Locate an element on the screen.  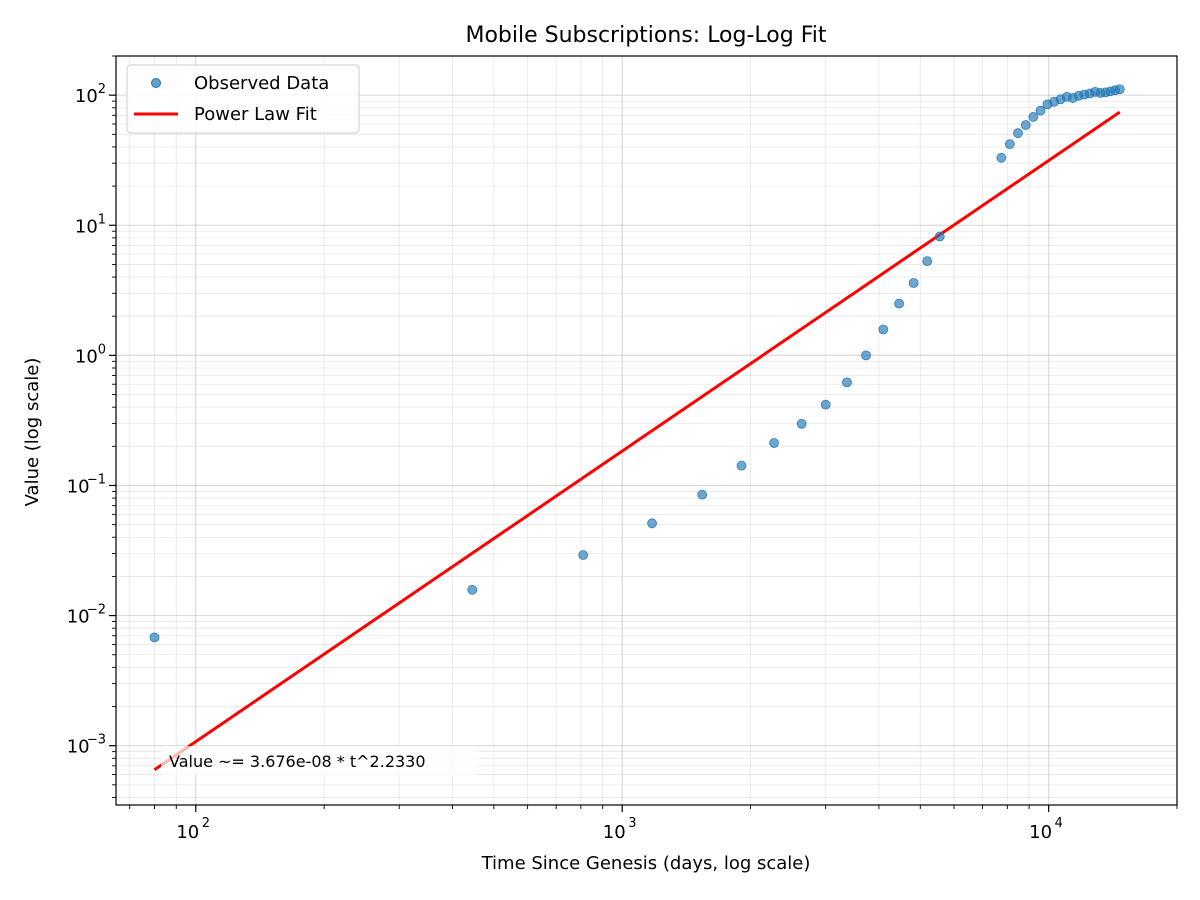
annotation-box is located at coordinates (319, 760).